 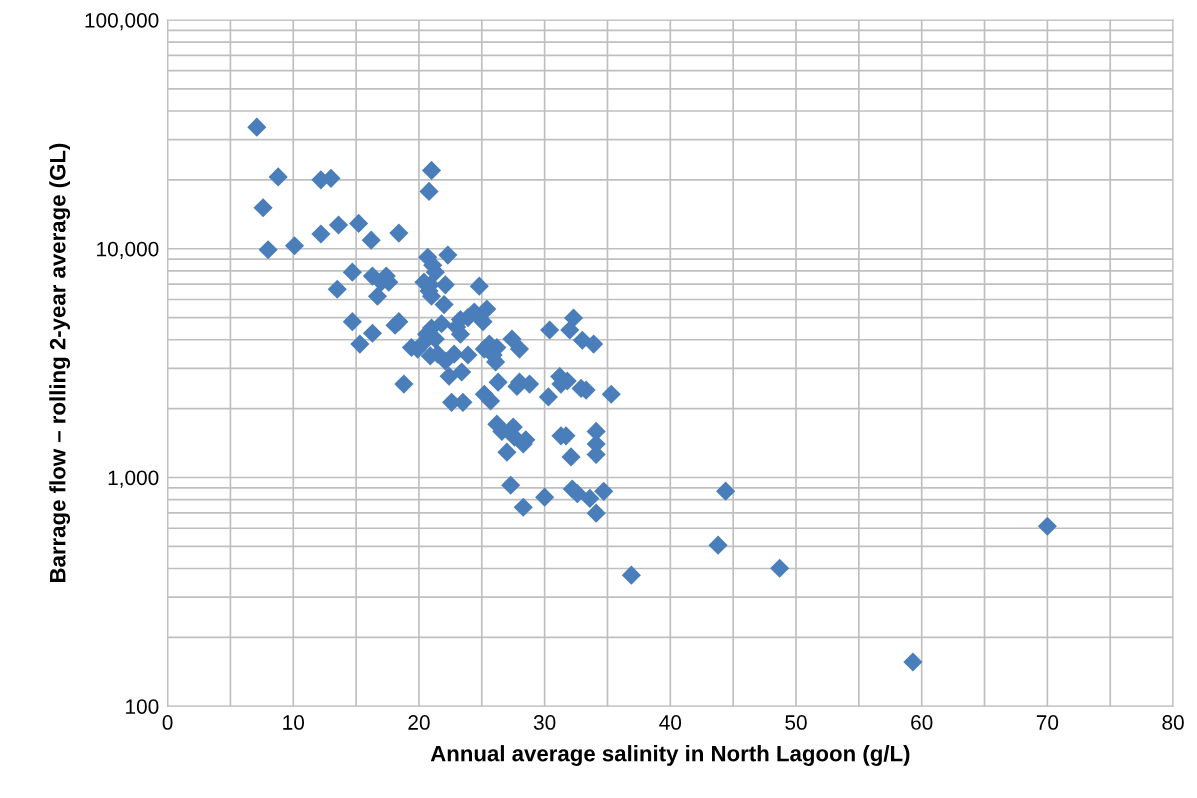 What do you see at coordinates (142, 706) in the screenshot?
I see `y-tick-label: 100` at bounding box center [142, 706].